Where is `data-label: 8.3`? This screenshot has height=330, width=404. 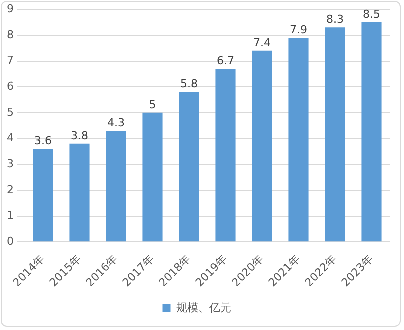
data-label: 8.3 is located at coordinates (335, 19).